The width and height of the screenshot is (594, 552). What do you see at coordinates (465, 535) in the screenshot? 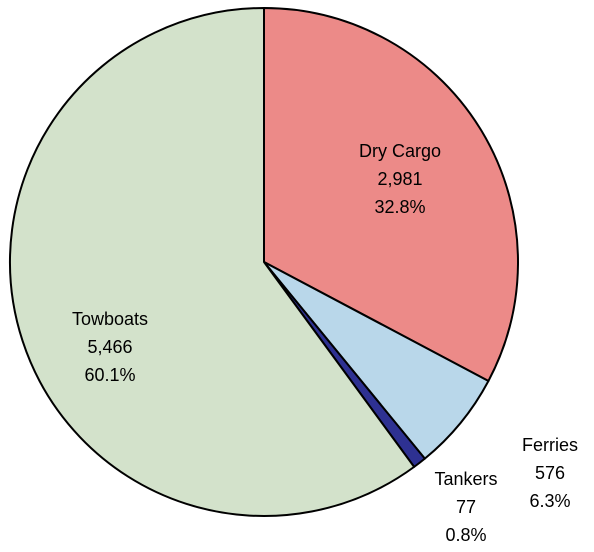
I see `slice-percent: 0.8%` at bounding box center [465, 535].